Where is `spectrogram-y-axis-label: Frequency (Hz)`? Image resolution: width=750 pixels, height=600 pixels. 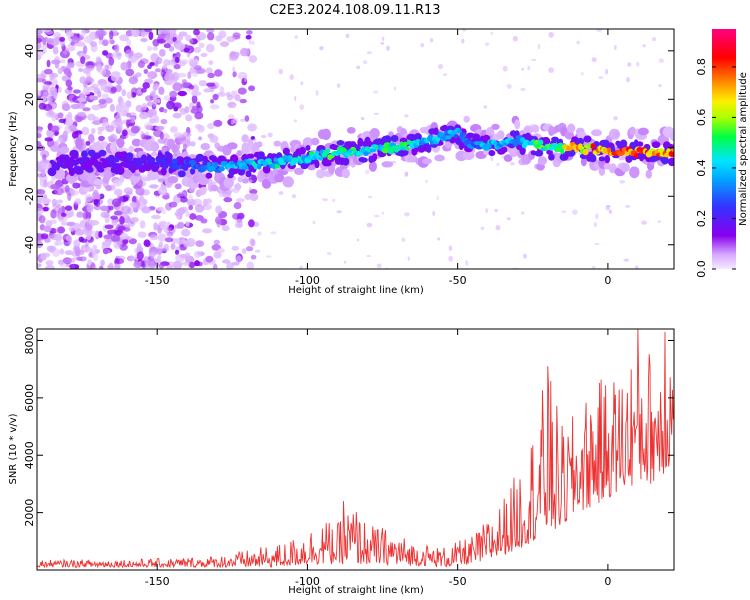 spectrogram-y-axis-label: Frequency (Hz) is located at coordinates (13, 149).